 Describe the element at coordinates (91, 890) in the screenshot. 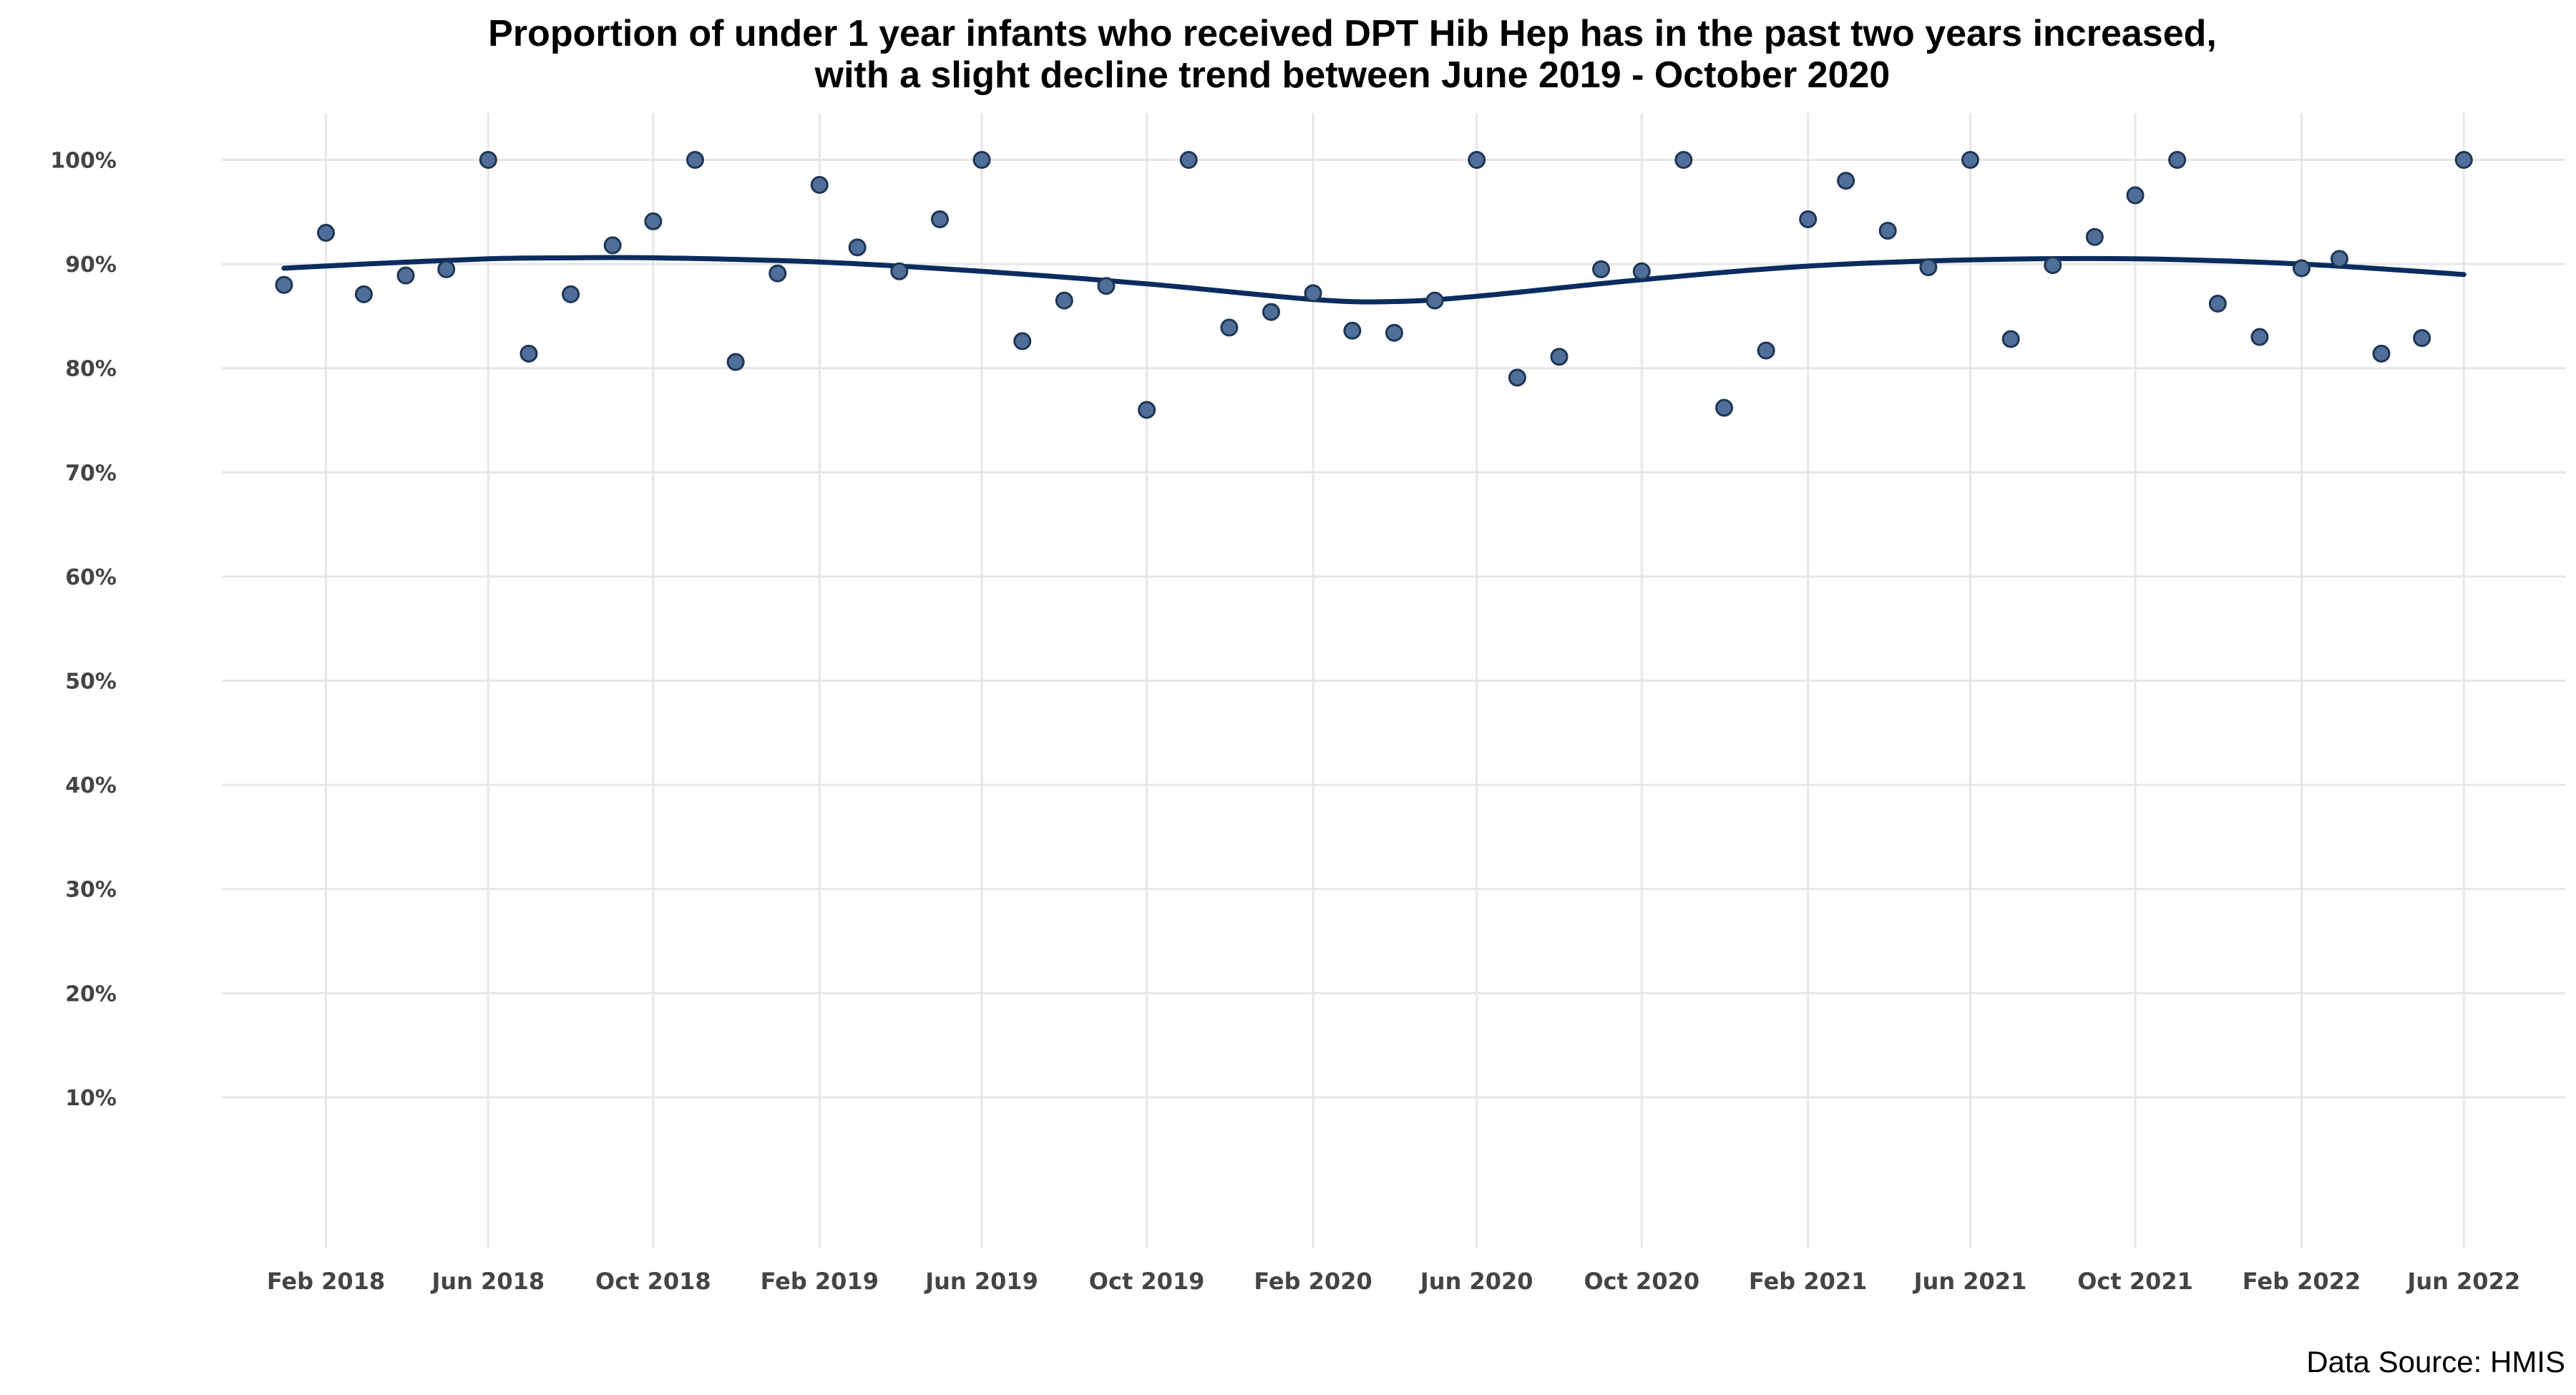

I see `y-tick-label: 30%` at that location.